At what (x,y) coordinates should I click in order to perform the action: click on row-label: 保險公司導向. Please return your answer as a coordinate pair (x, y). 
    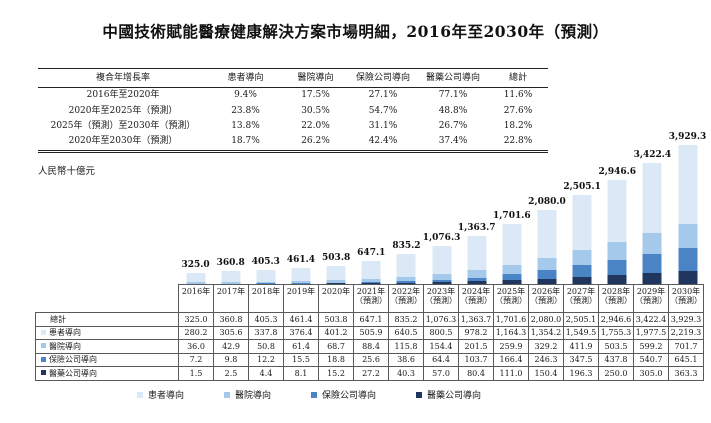
    Looking at the image, I should click on (73, 360).